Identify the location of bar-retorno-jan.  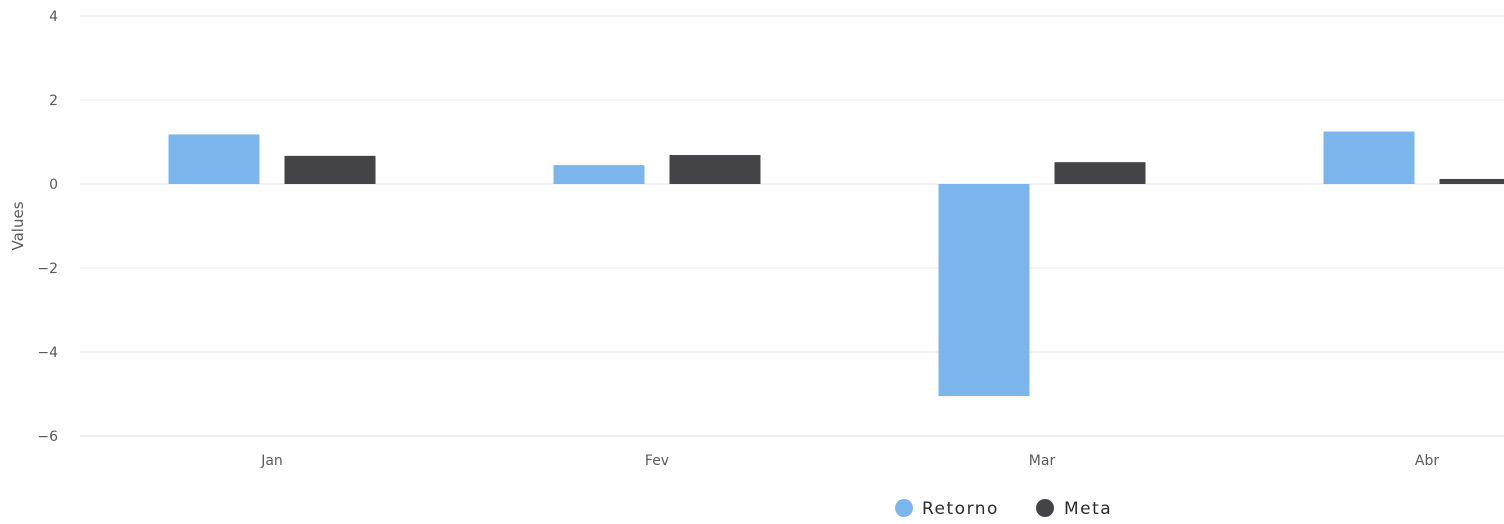
(214, 159).